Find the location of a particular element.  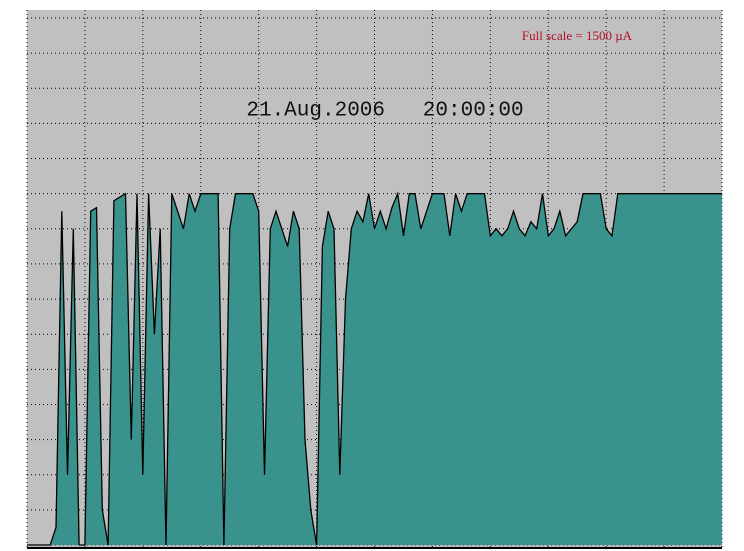

chart-title: 21.Aug.2006 20:00:00 is located at coordinates (384, 111).